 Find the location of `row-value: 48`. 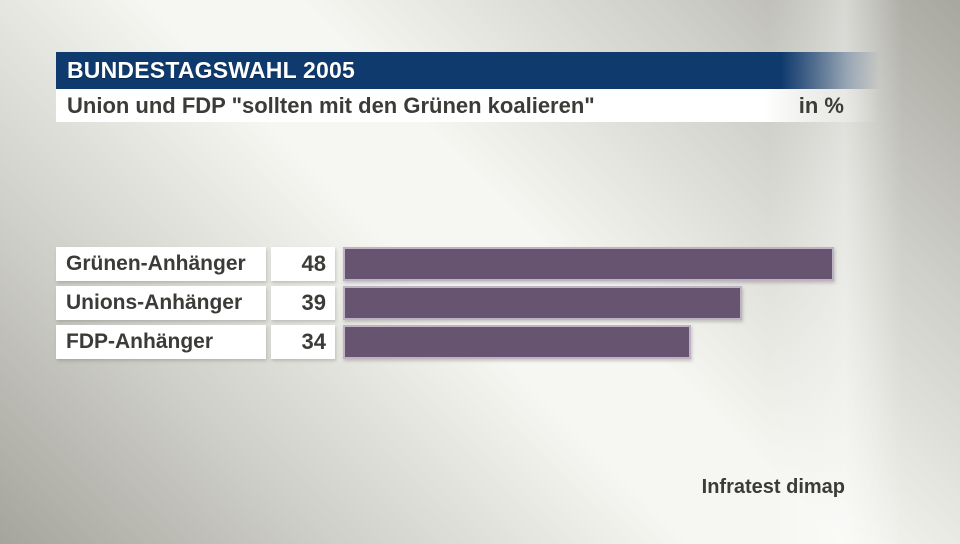

row-value: 48 is located at coordinates (303, 264).